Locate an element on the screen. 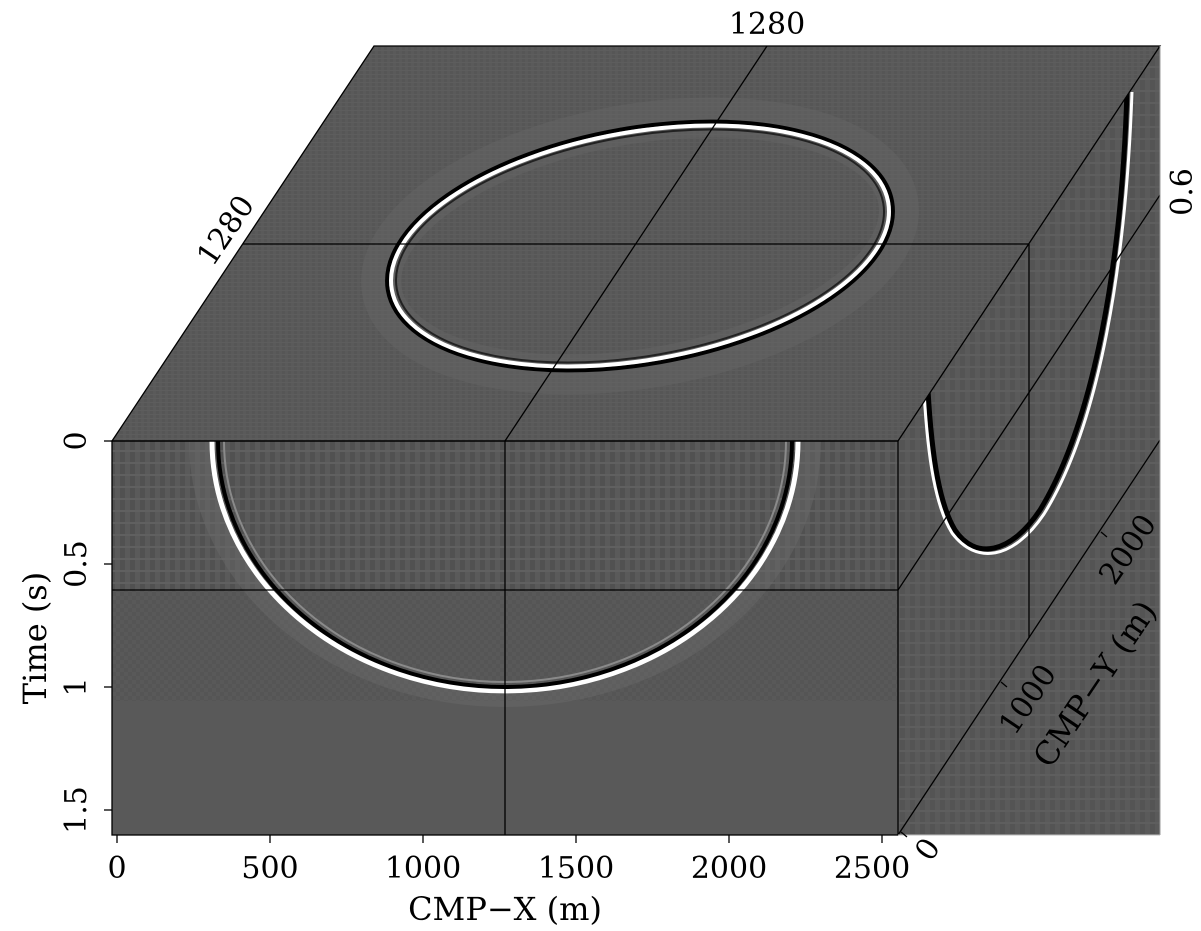 This screenshot has height=931, width=1201. cmpy-axis is located at coordinates (1004, 684).